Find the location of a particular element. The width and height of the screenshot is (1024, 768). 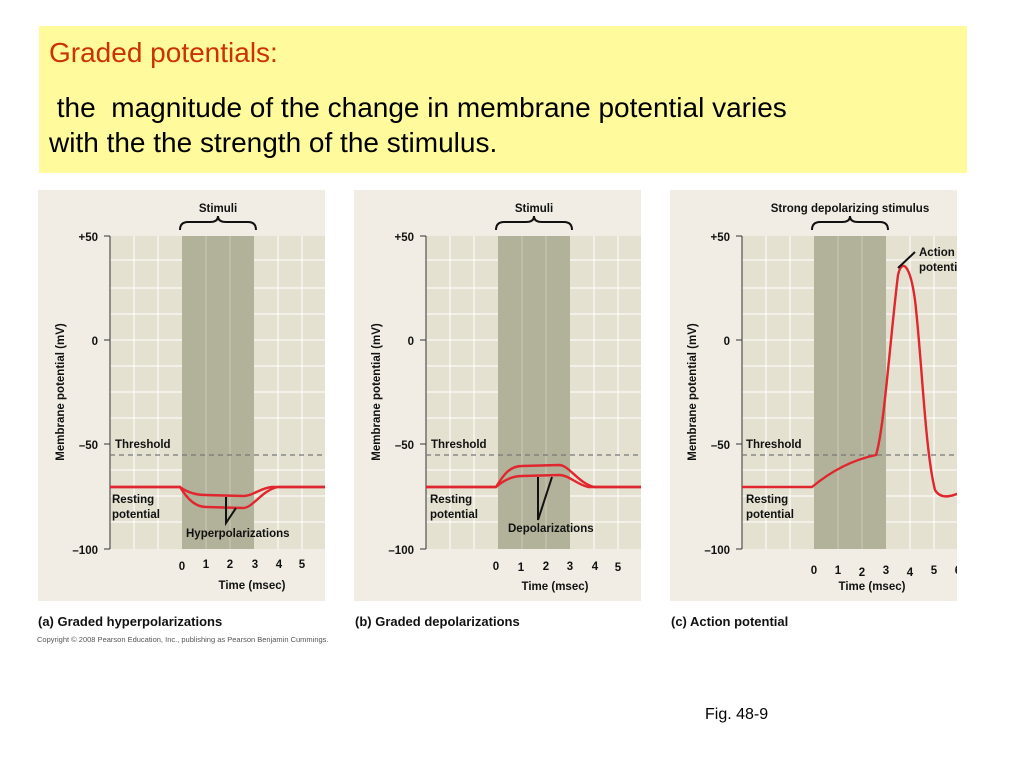

caption-a: (a) Graded hyperpolarizations is located at coordinates (130, 621).